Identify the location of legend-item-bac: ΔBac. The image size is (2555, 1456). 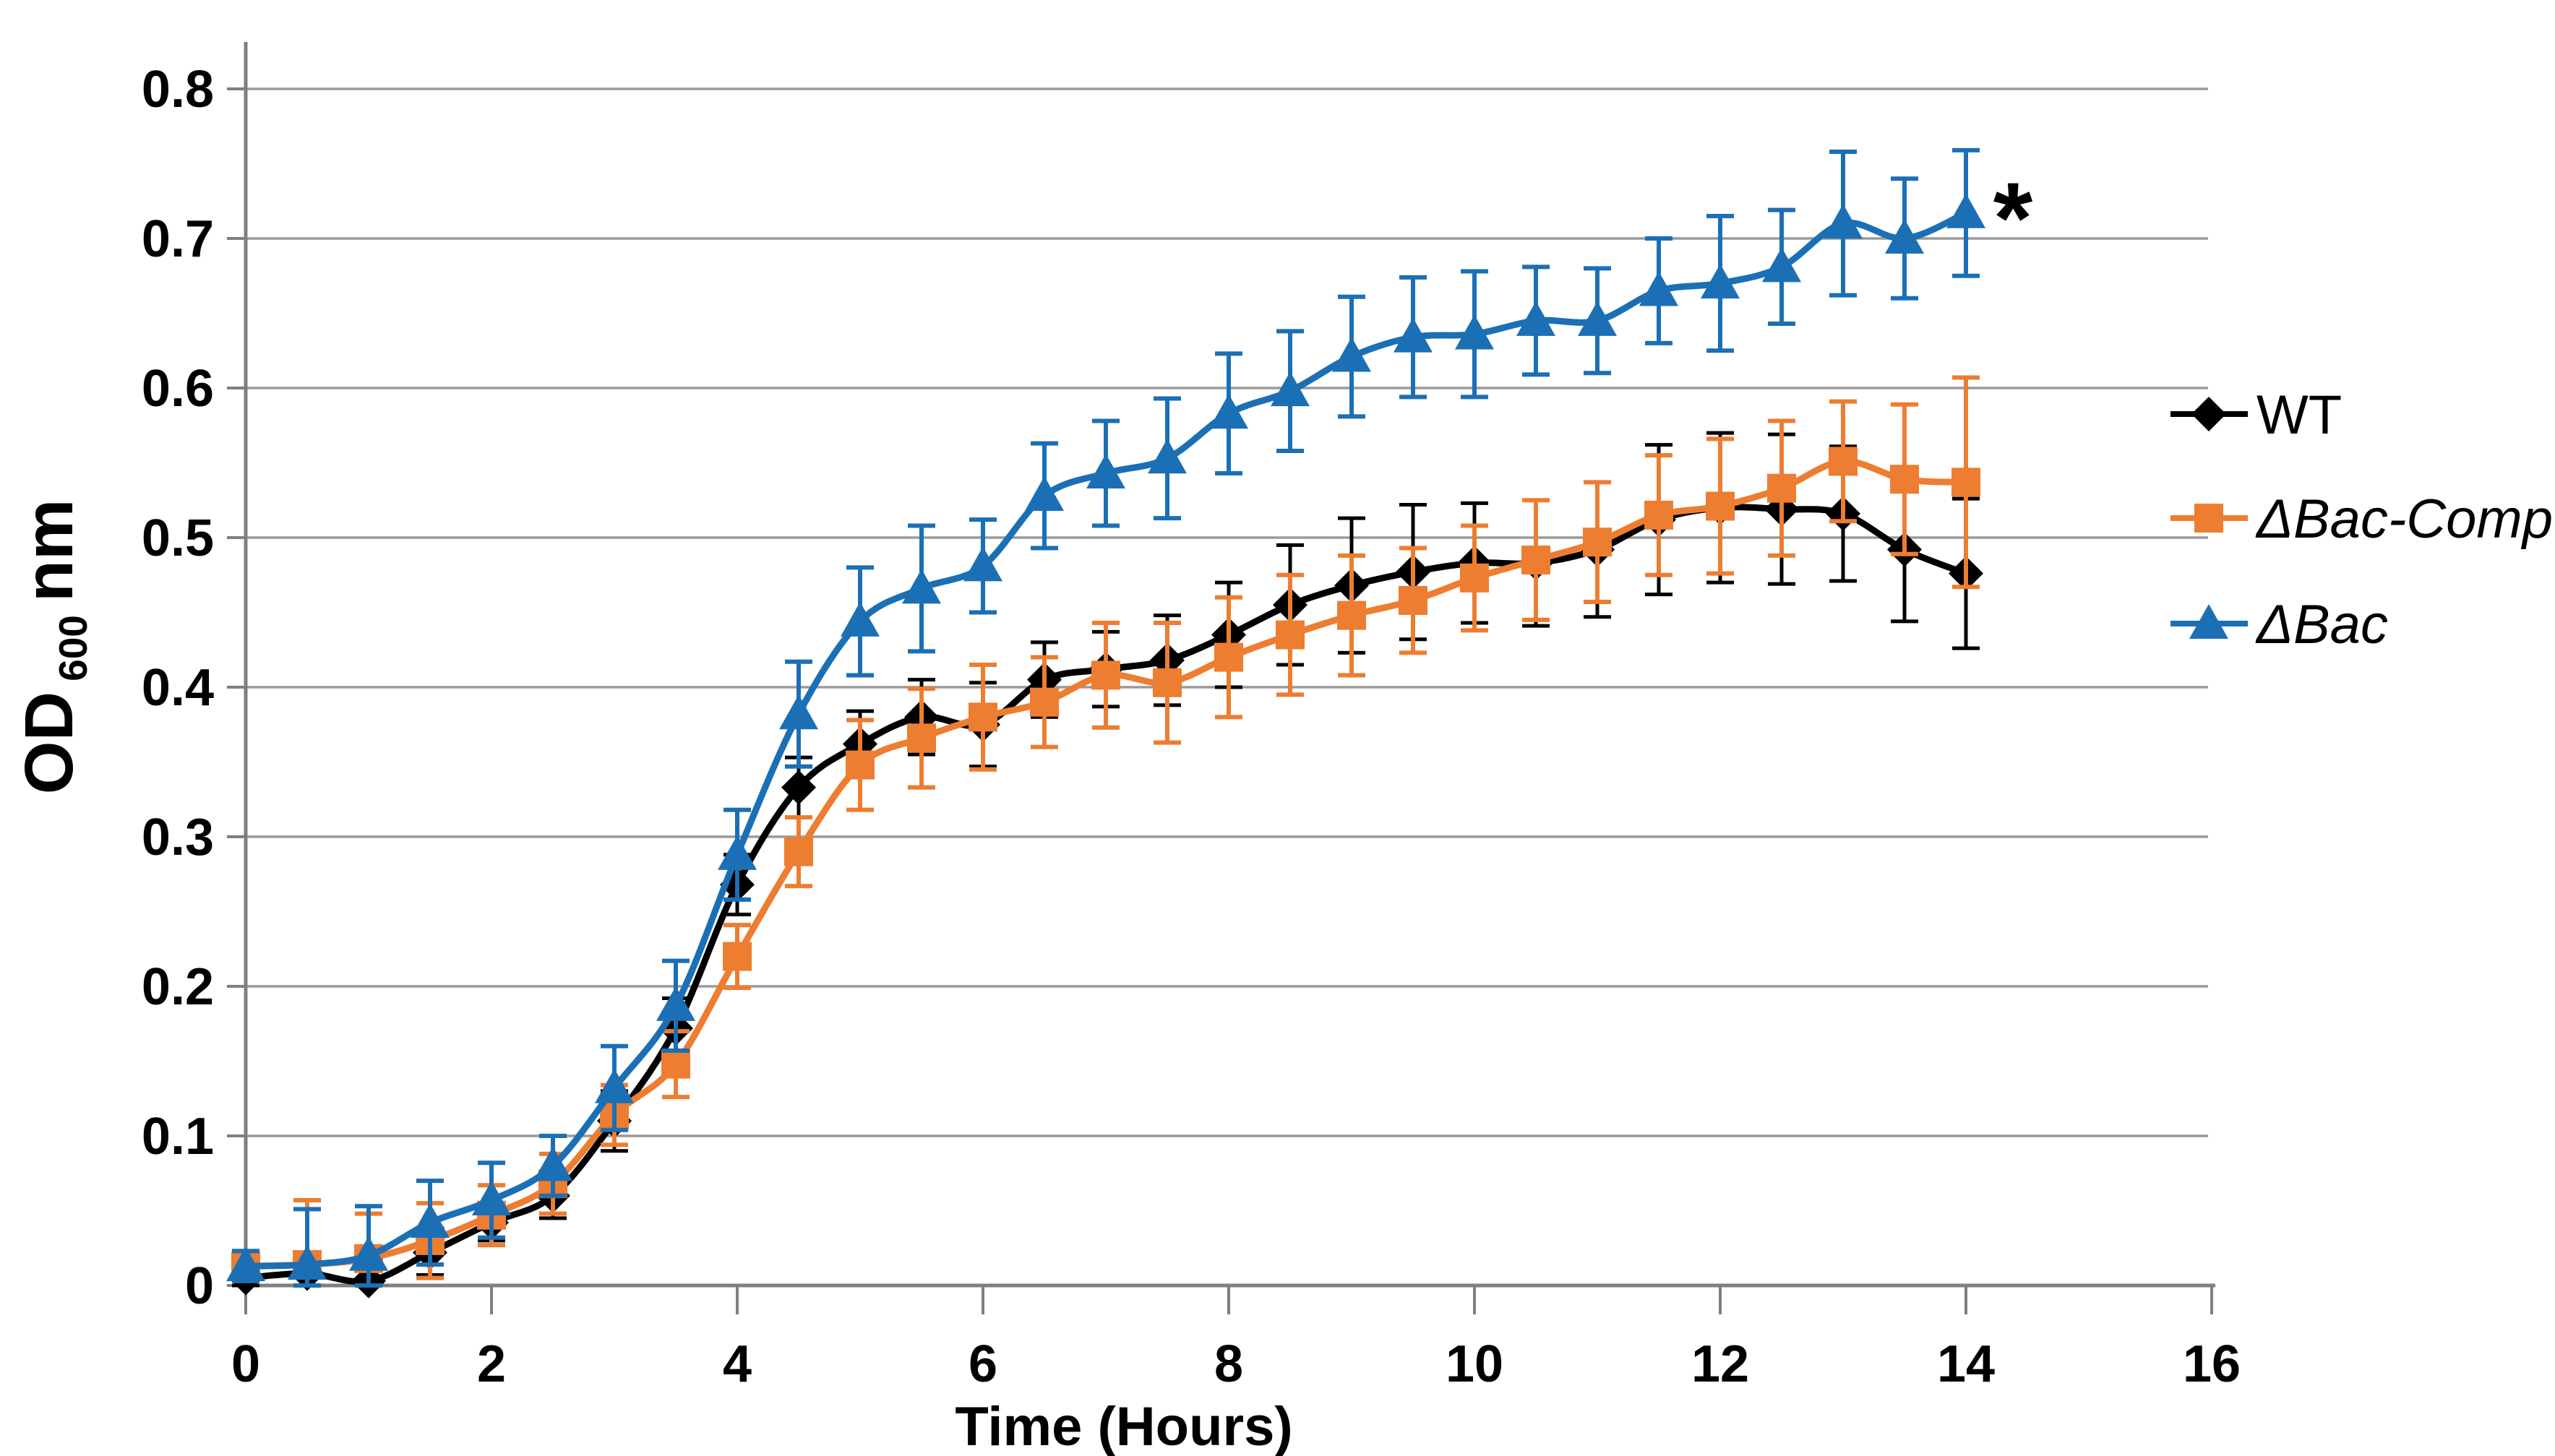
(2279, 624).